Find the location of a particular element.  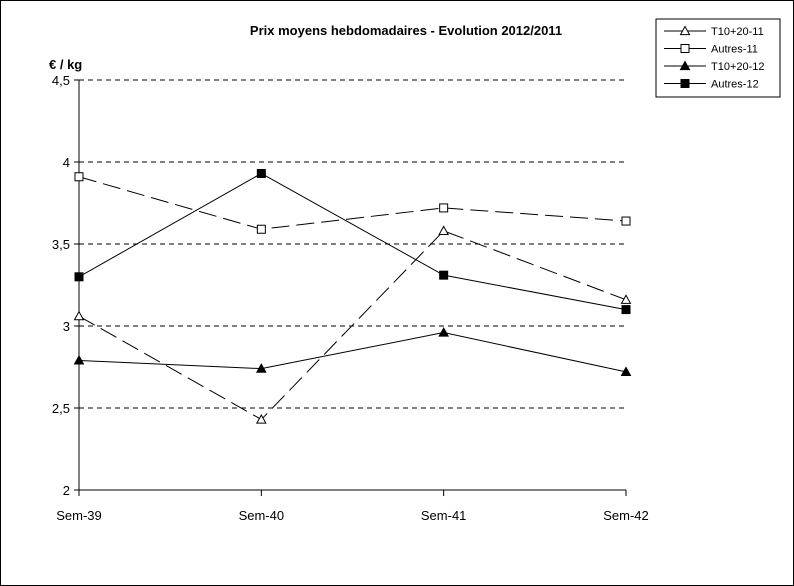

y-tick-label: 3 is located at coordinates (66, 326).